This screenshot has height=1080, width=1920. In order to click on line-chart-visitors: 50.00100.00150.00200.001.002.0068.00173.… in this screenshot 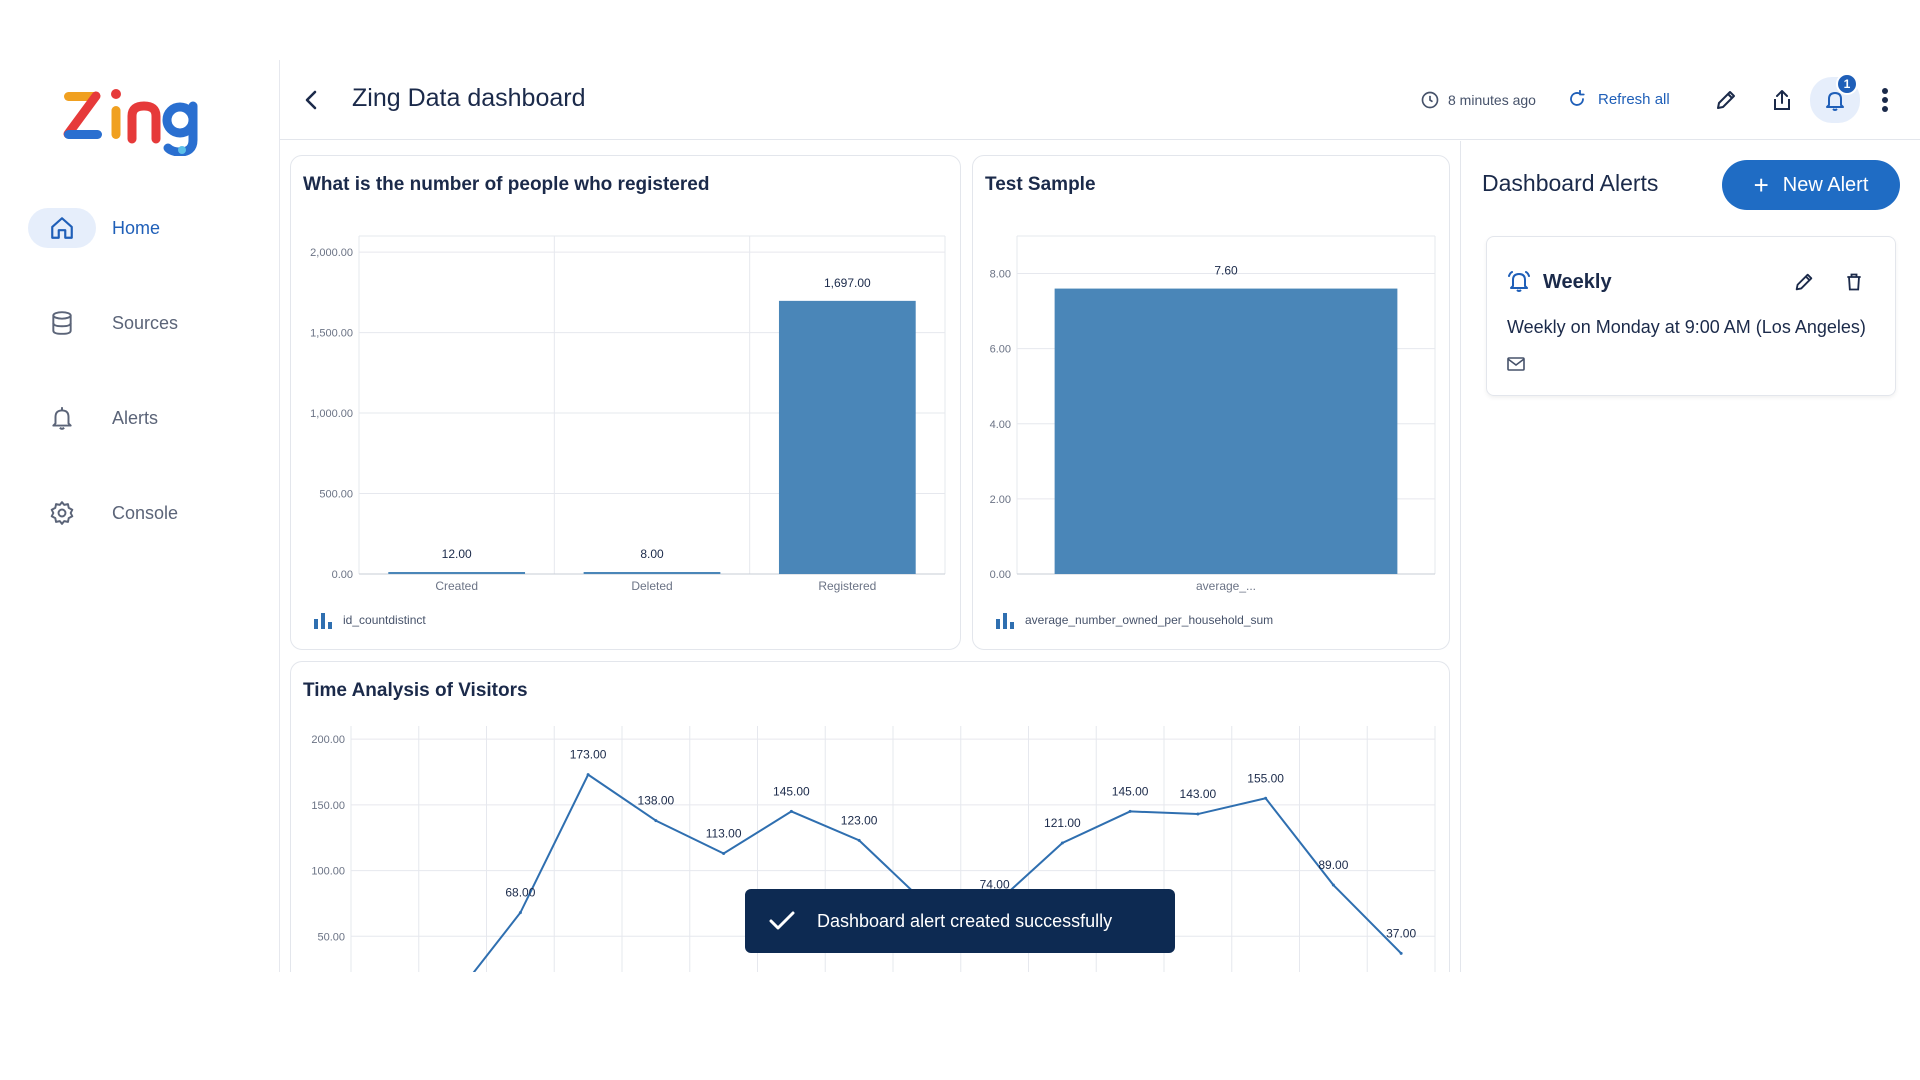, I will do `click(873, 864)`.